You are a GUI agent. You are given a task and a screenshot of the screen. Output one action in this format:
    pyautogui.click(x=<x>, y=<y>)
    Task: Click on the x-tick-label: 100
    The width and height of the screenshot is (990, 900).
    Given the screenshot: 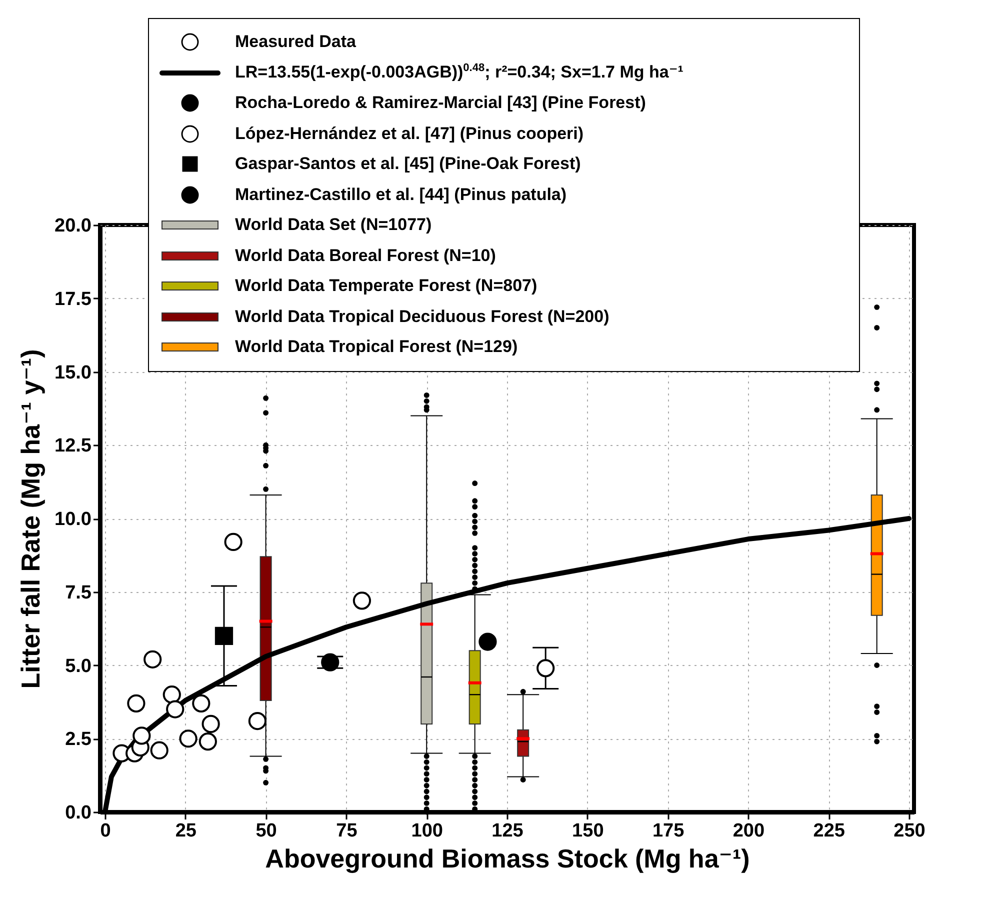 What is the action you would take?
    pyautogui.click(x=427, y=831)
    